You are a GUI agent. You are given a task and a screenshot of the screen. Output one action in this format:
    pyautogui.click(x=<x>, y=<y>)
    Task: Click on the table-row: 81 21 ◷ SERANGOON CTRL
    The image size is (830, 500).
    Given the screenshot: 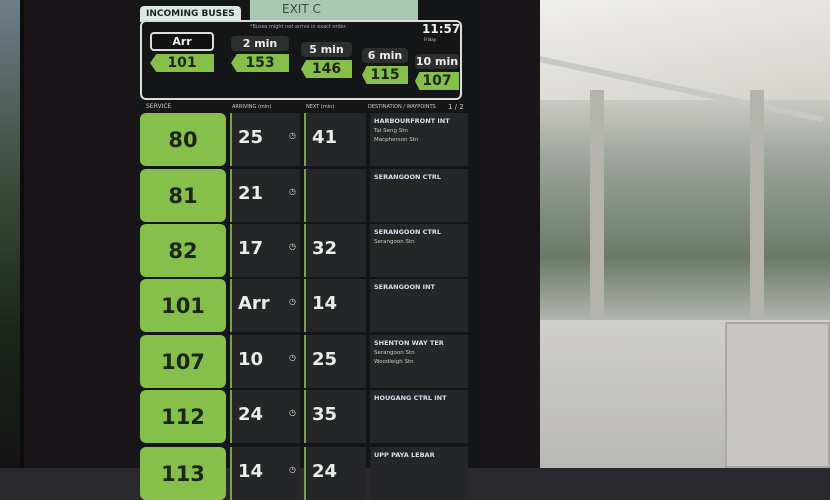 What is the action you would take?
    pyautogui.click(x=303, y=195)
    